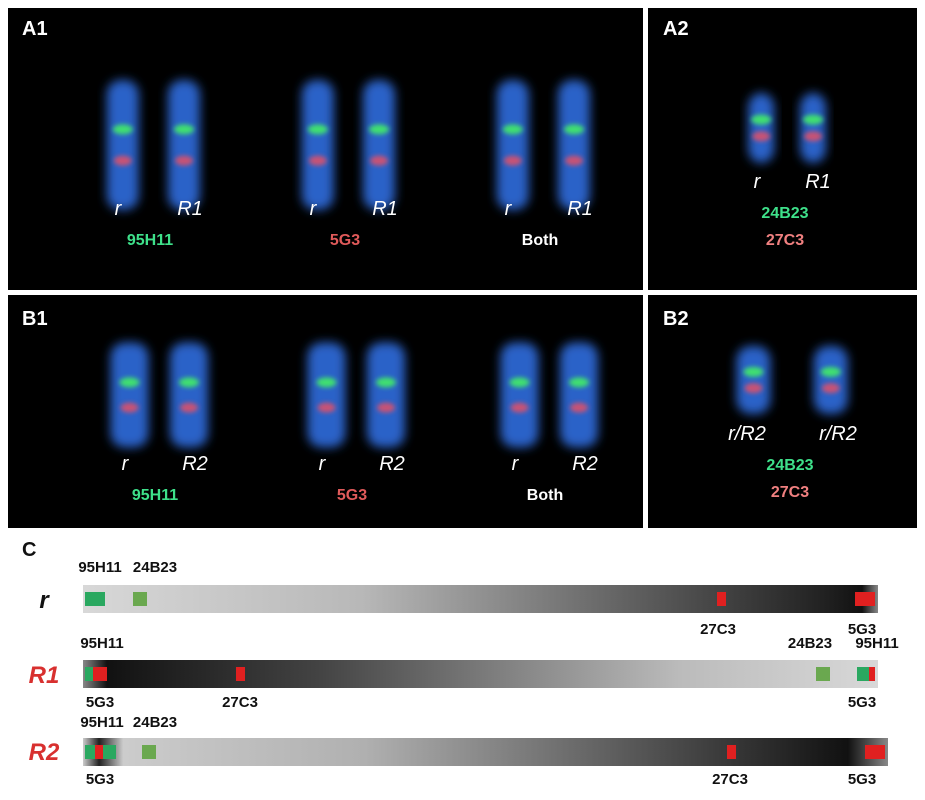 Image resolution: width=925 pixels, height=800 pixels. Describe the element at coordinates (44, 600) in the screenshot. I see `row-name: r` at that location.